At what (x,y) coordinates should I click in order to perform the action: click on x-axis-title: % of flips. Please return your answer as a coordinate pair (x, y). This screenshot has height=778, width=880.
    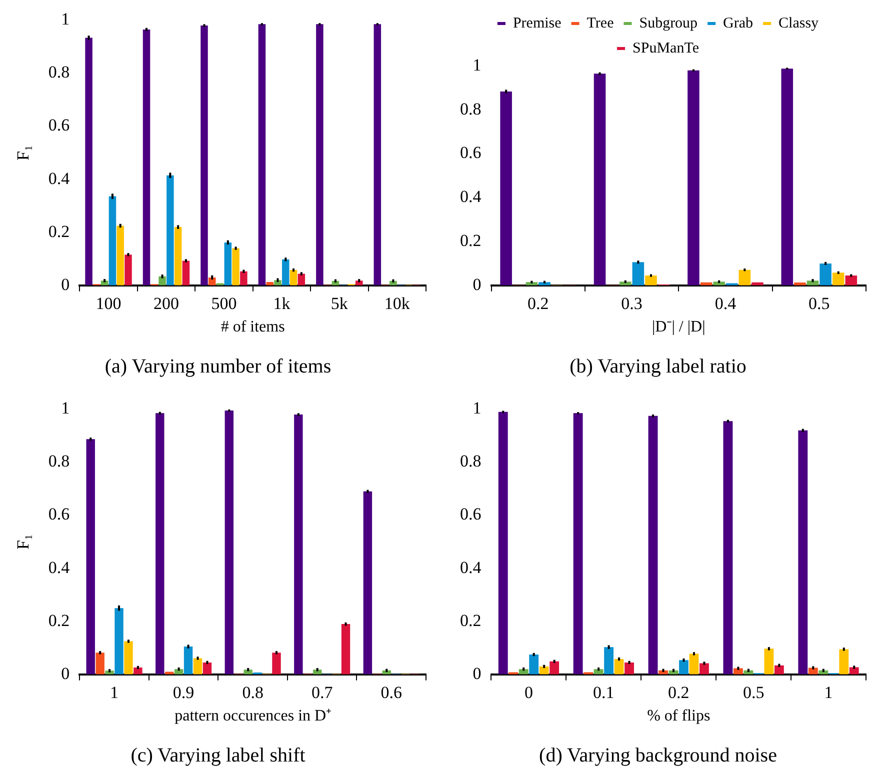
    Looking at the image, I should click on (678, 716).